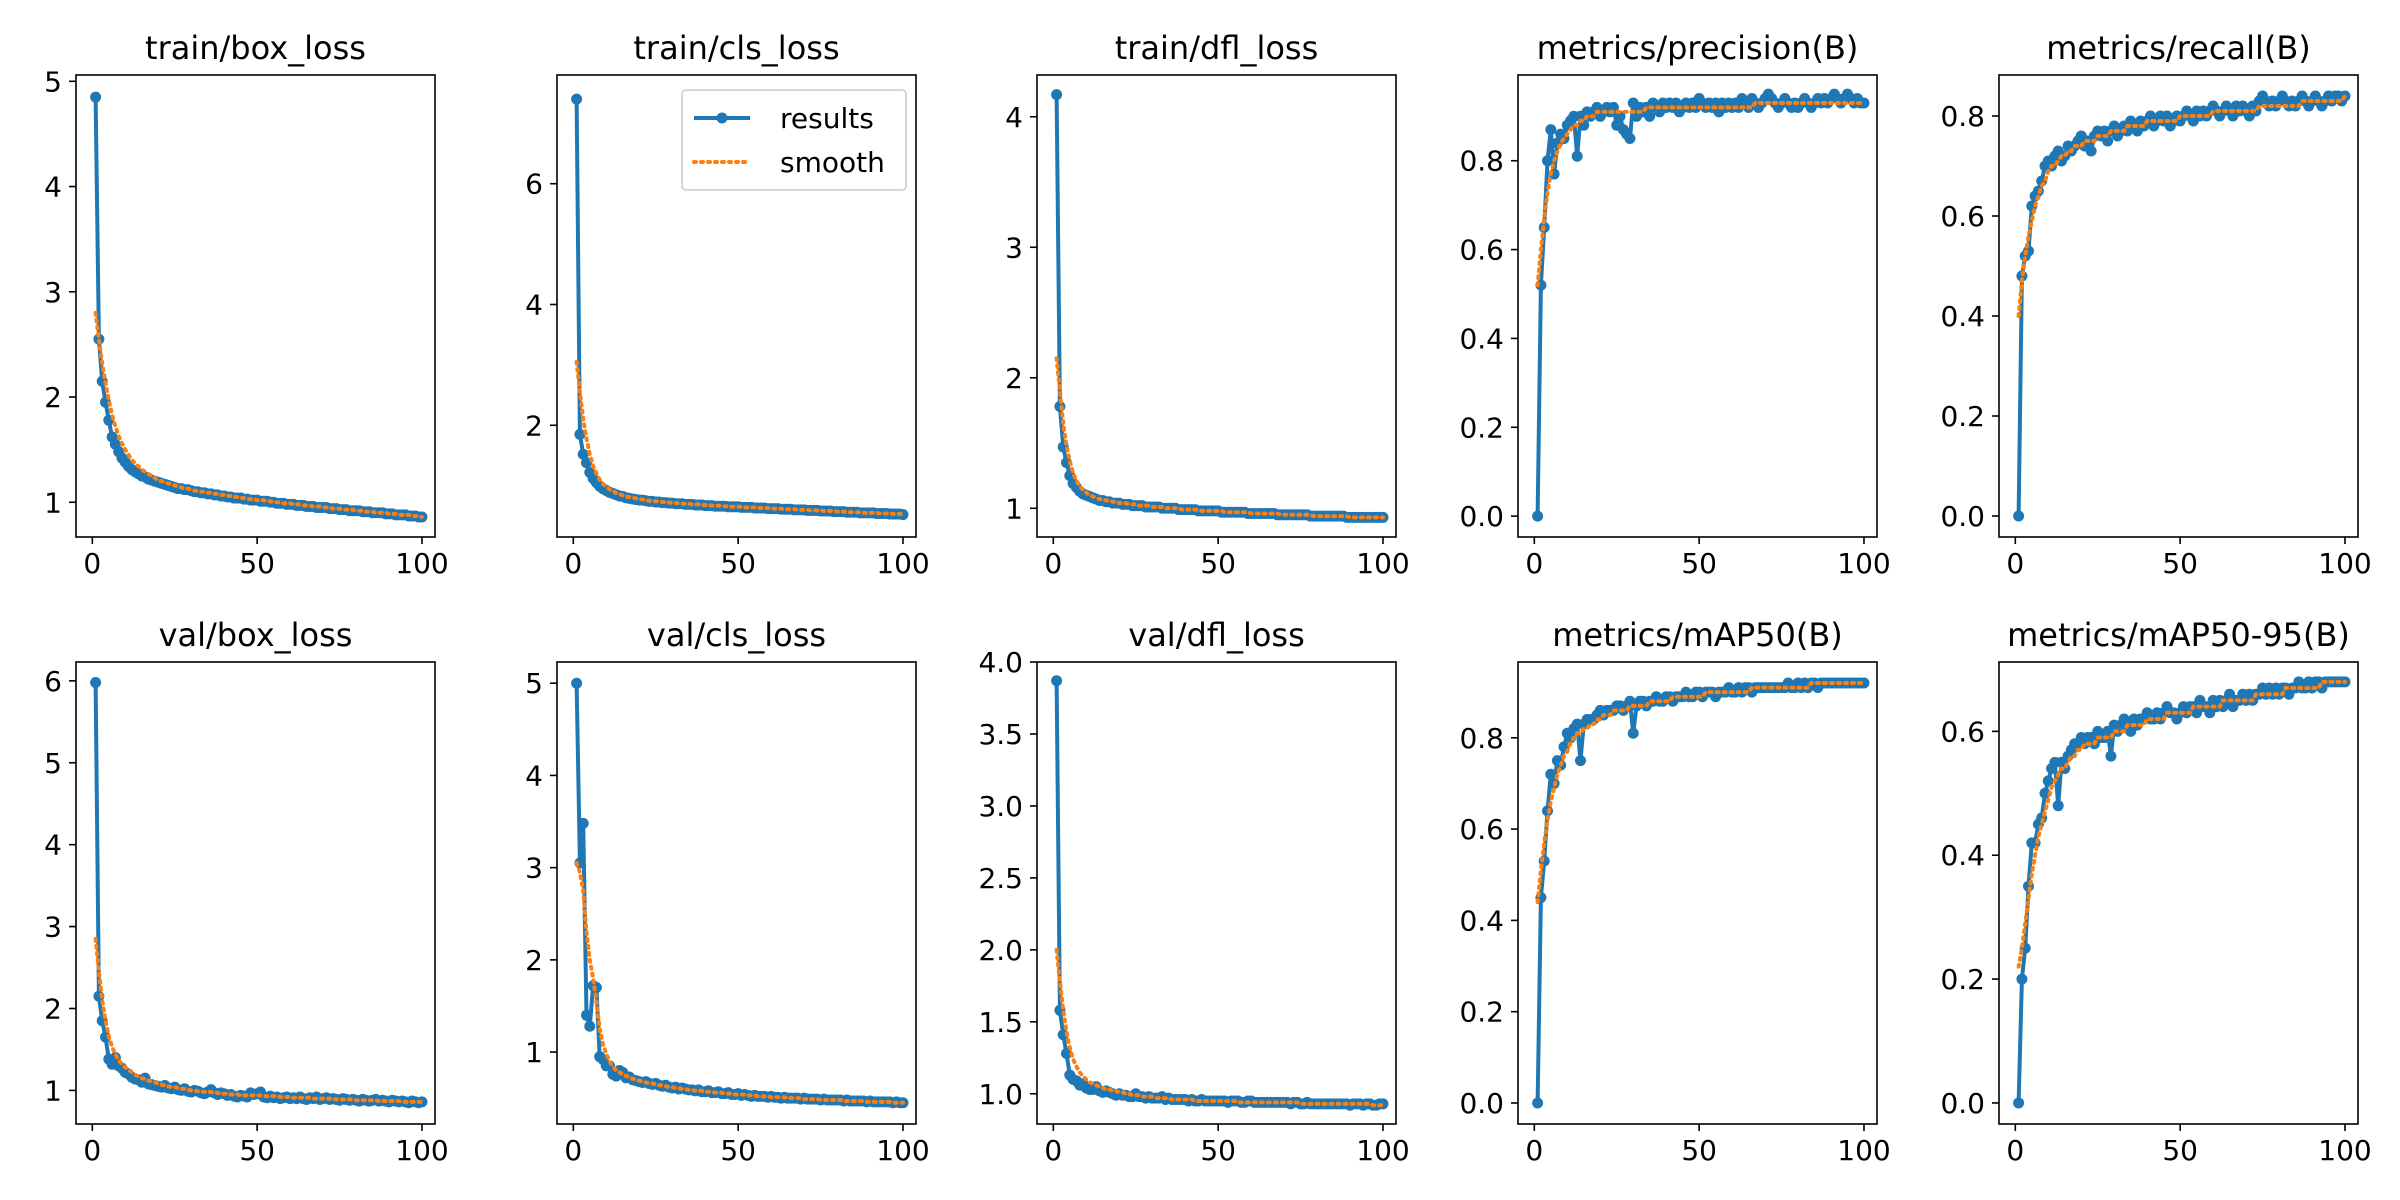 Image resolution: width=2400 pixels, height=1200 pixels. I want to click on chart-val-cls-loss: val/cls_loss 0 50 100 1 2 3 4 5, so click(727, 891).